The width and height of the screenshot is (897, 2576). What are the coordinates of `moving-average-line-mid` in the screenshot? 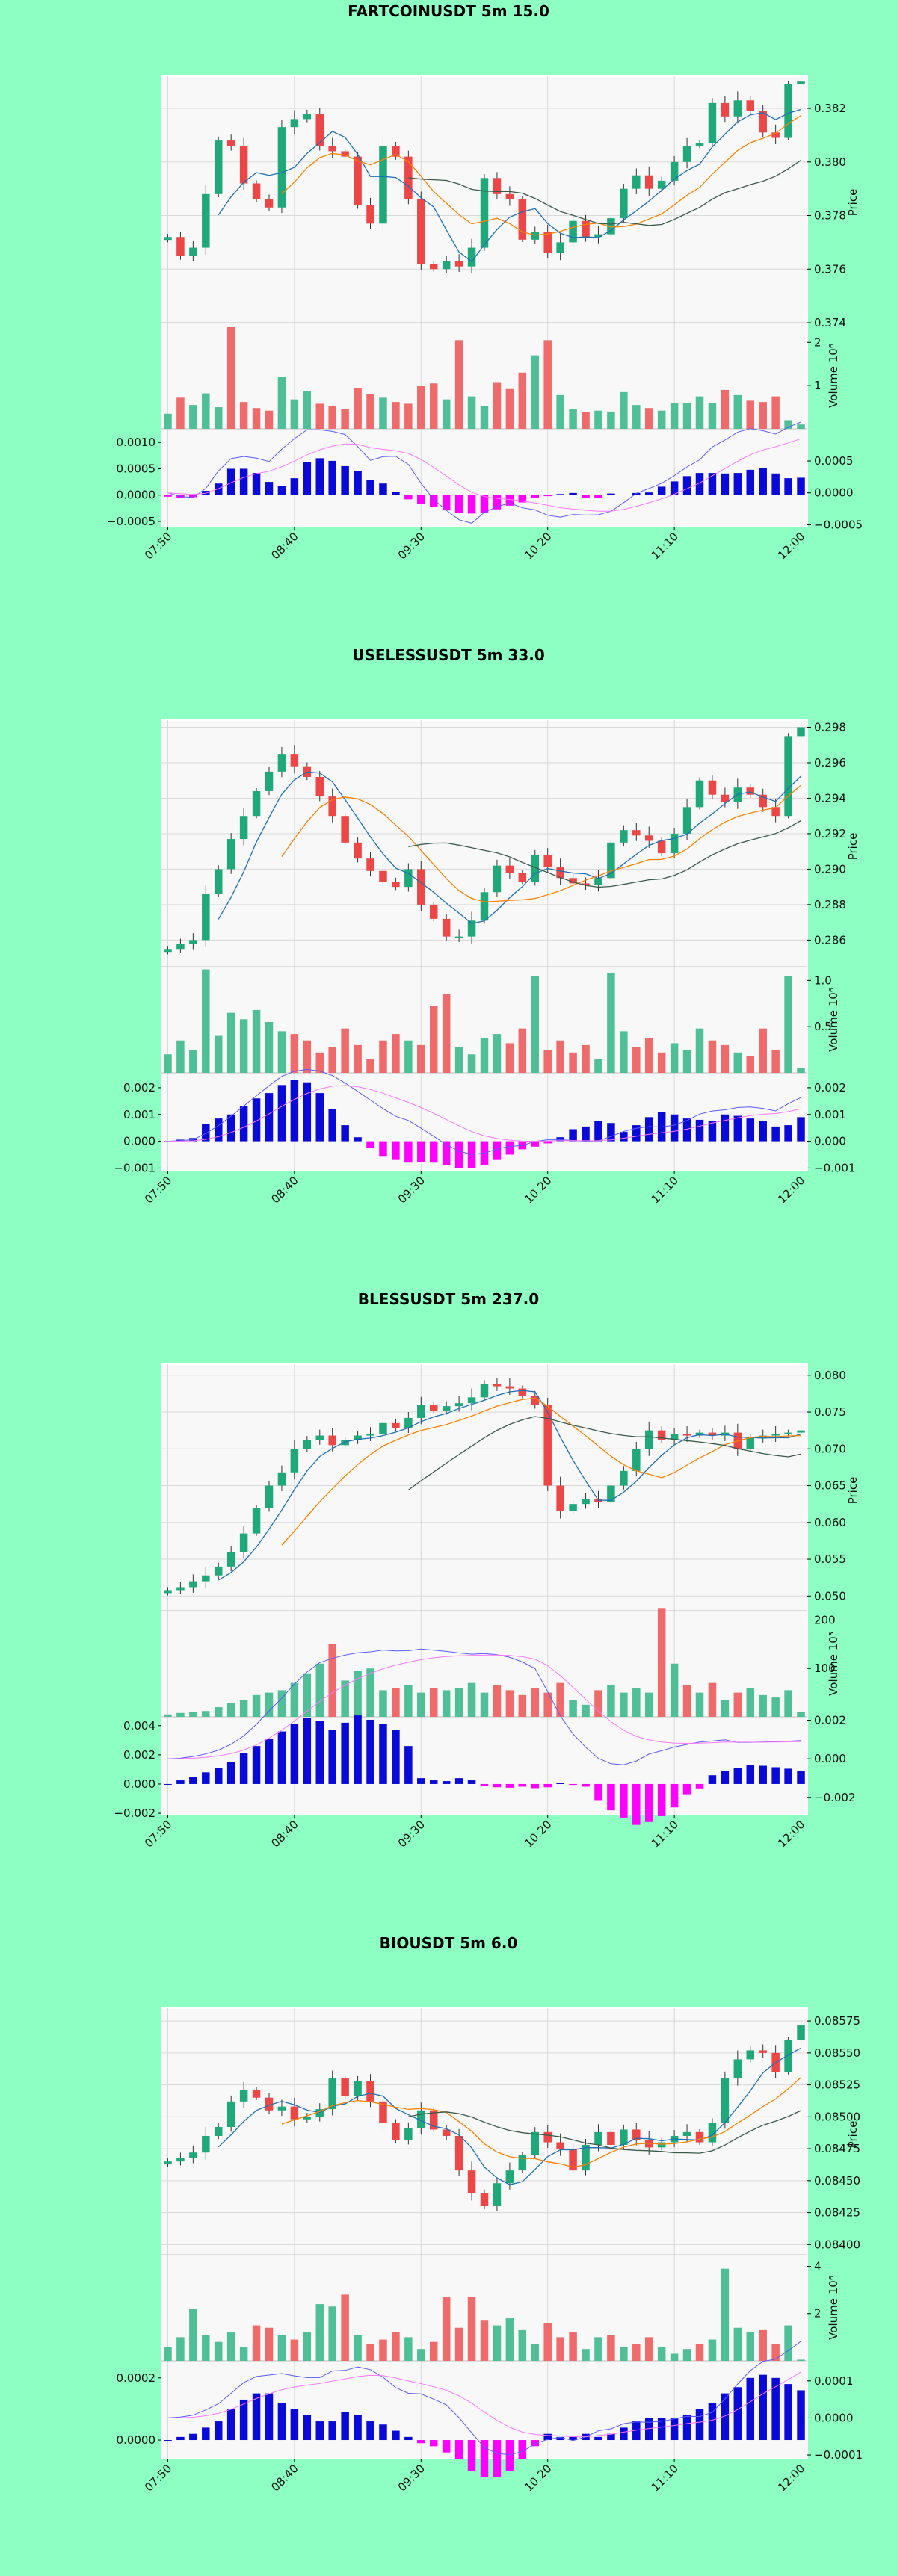 It's located at (541, 175).